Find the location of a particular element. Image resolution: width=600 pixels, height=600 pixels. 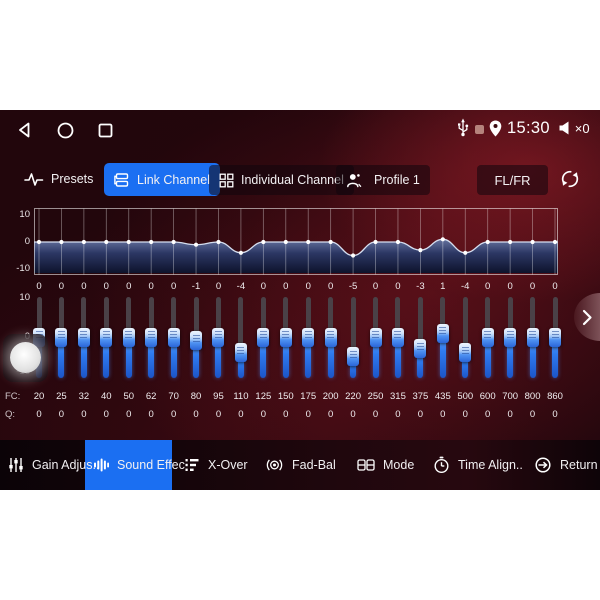

nav-sound-effect: Sound Effec is located at coordinates (139, 465).